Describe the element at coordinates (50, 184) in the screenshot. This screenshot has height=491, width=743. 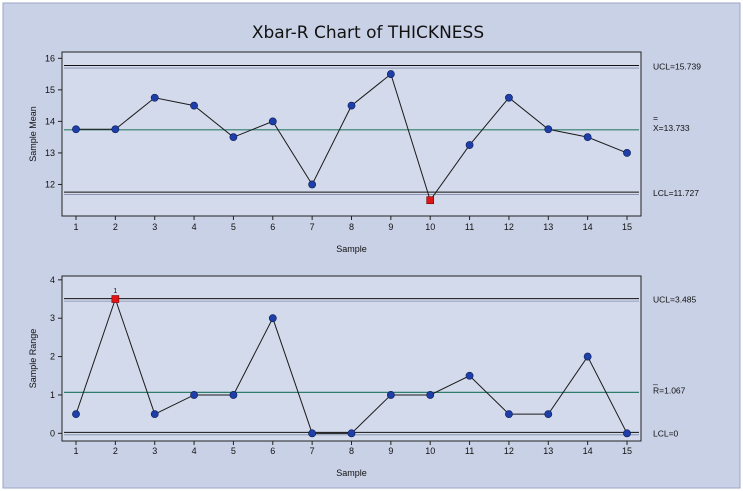
I see `y-tick-label: 12` at that location.